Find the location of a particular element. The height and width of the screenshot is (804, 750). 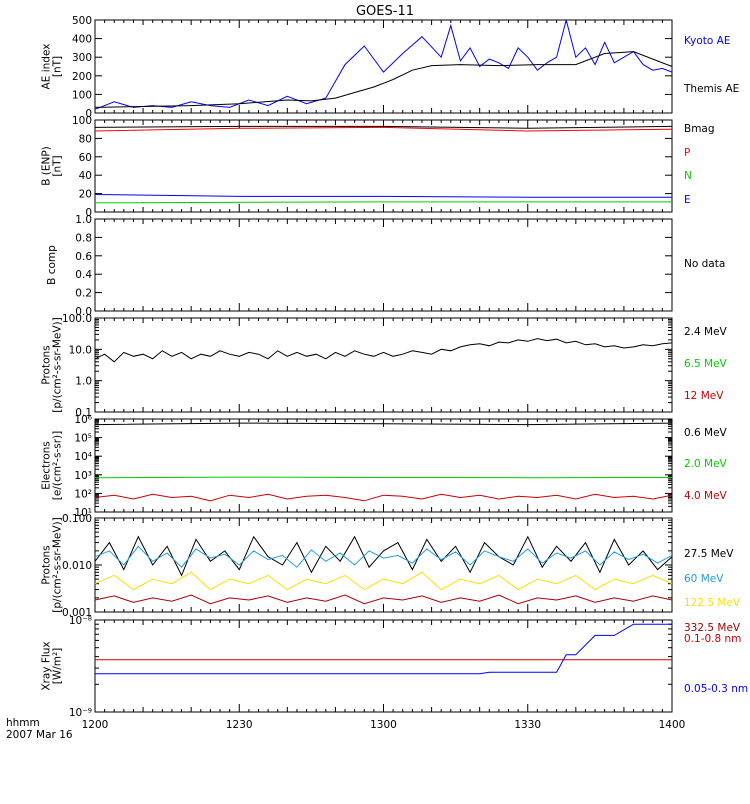

y-axis-label: B (ENP) is located at coordinates (47, 166).